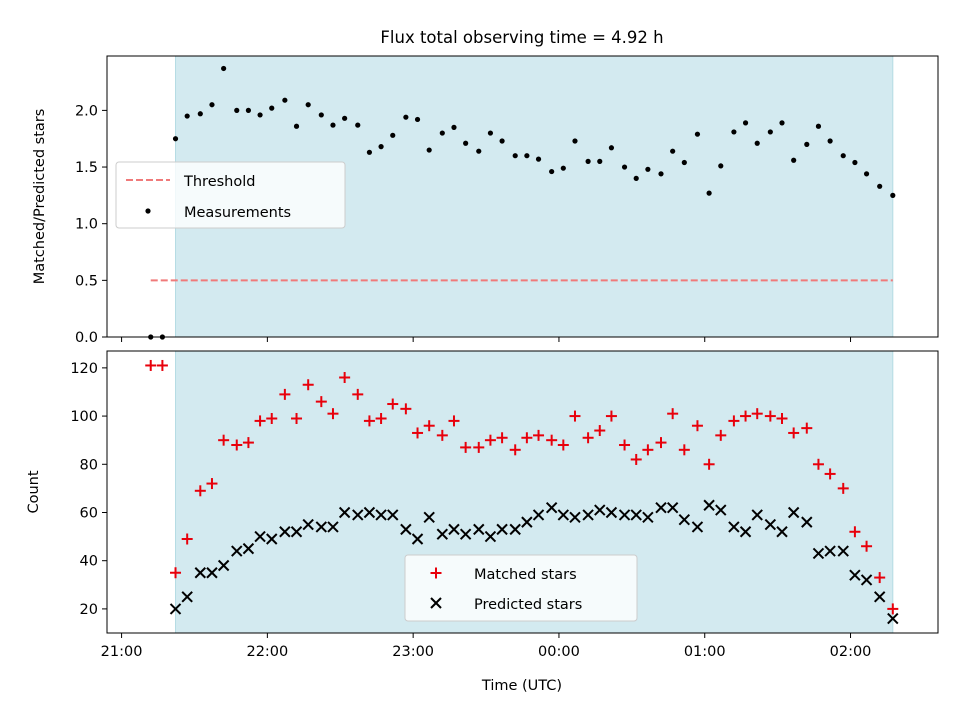 Image resolution: width=960 pixels, height=720 pixels. What do you see at coordinates (851, 652) in the screenshot?
I see `bottom-xtick-label: 02:00` at bounding box center [851, 652].